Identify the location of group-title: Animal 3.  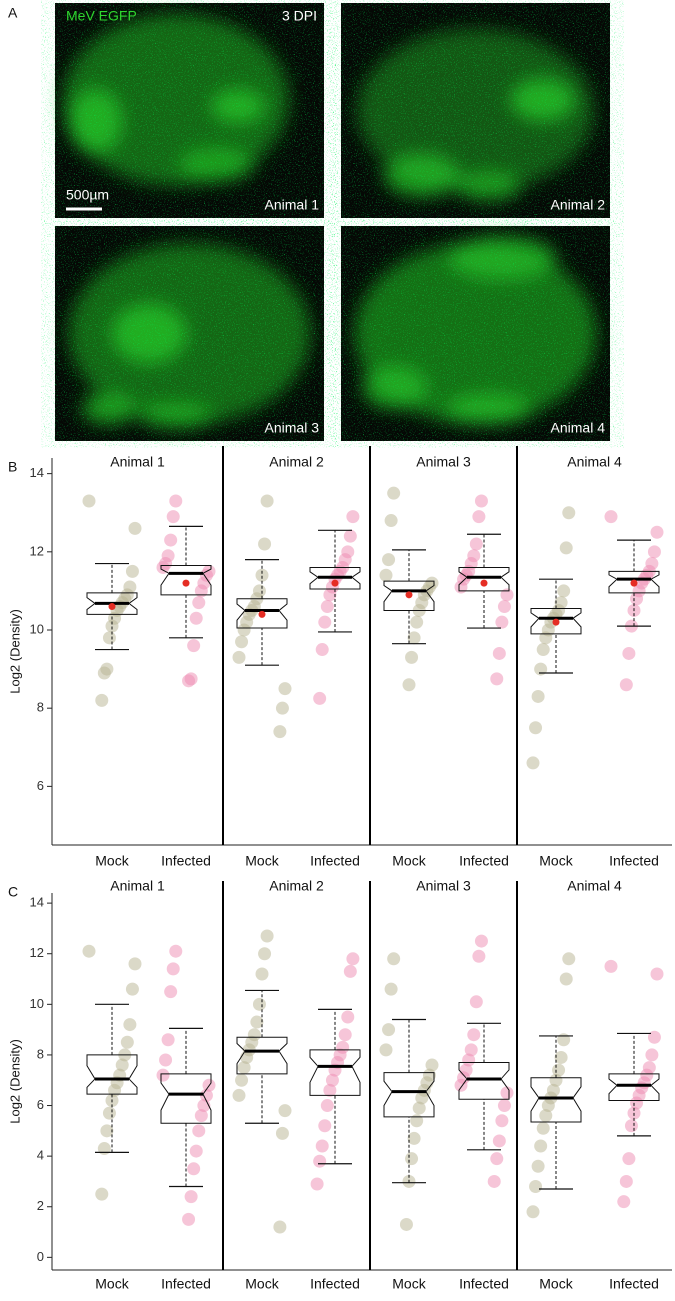
(443, 462).